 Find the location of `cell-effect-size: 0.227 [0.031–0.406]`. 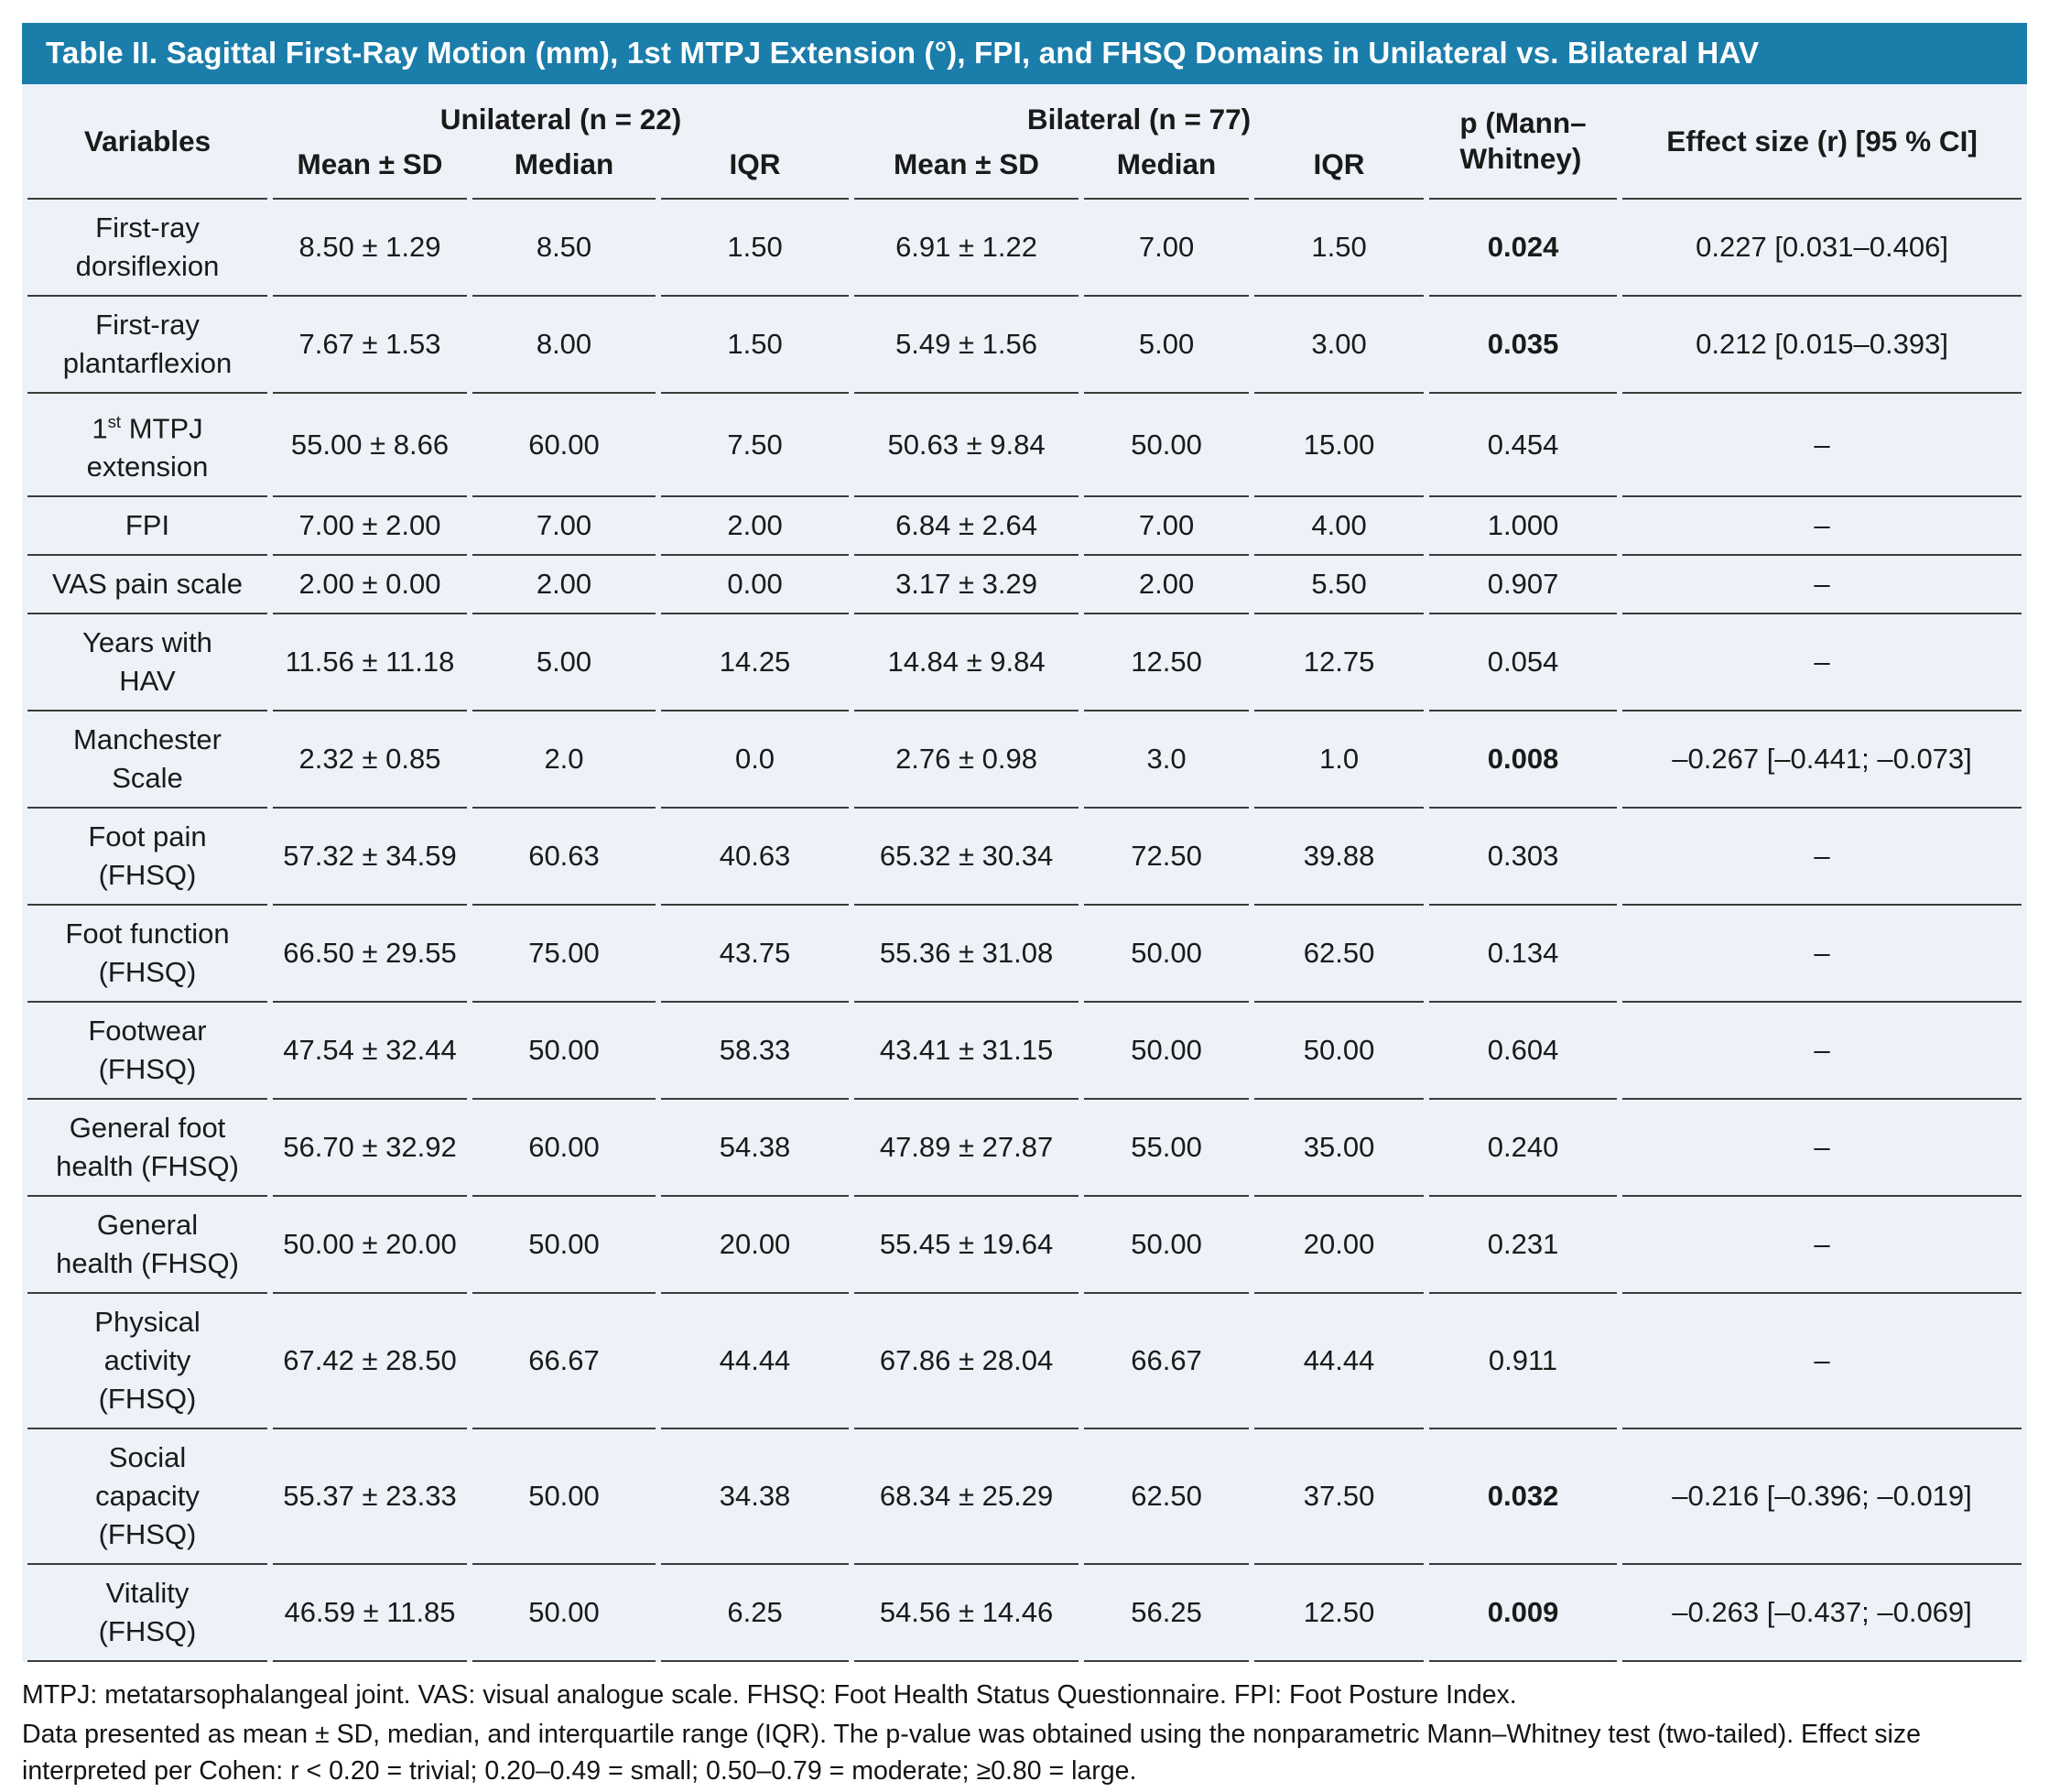

cell-effect-size: 0.227 [0.031–0.406] is located at coordinates (1822, 248).